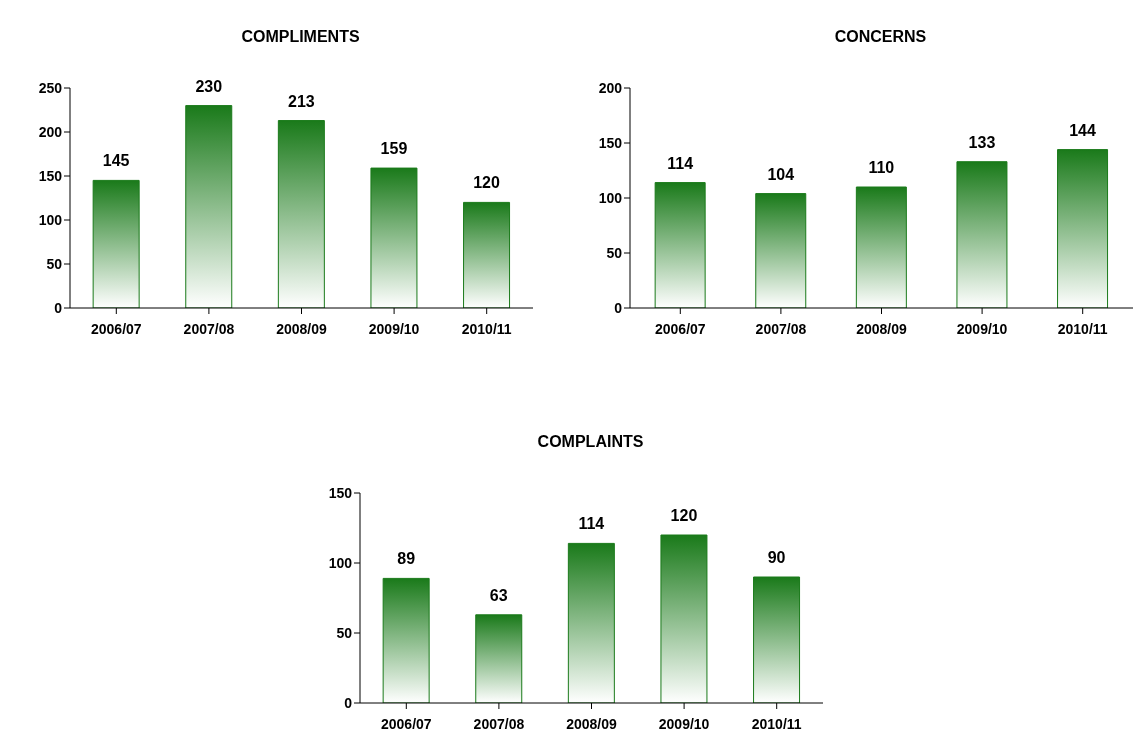 The height and width of the screenshot is (738, 1148). What do you see at coordinates (394, 149) in the screenshot?
I see `data-label: 159` at bounding box center [394, 149].